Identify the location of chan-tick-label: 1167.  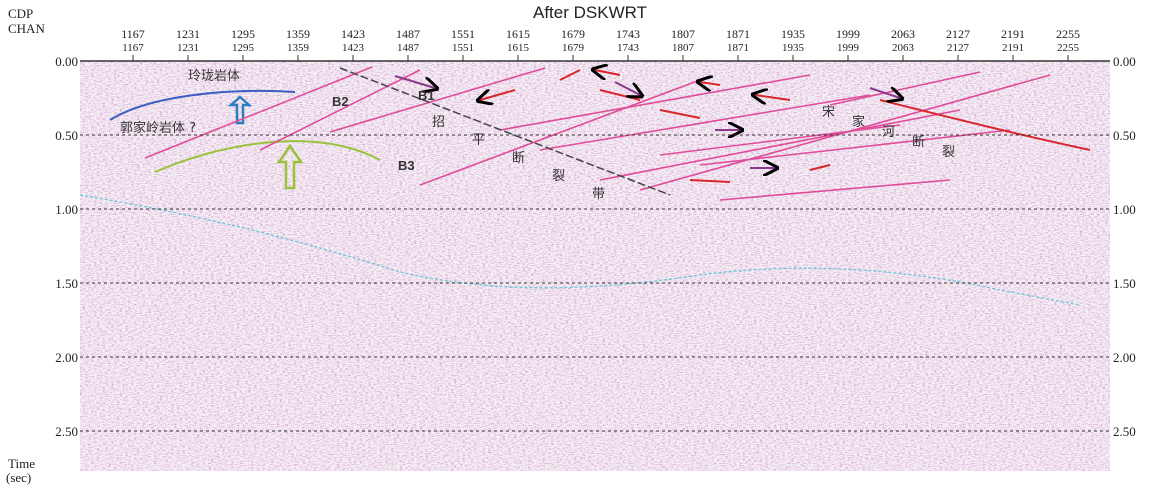
(133, 48).